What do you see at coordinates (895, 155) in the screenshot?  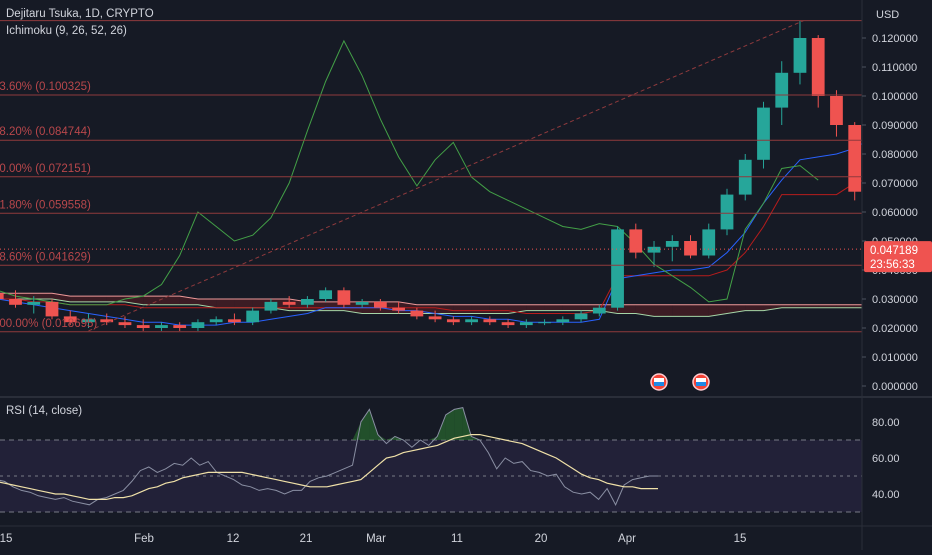 I see `price-tick-label: 0.080000` at bounding box center [895, 155].